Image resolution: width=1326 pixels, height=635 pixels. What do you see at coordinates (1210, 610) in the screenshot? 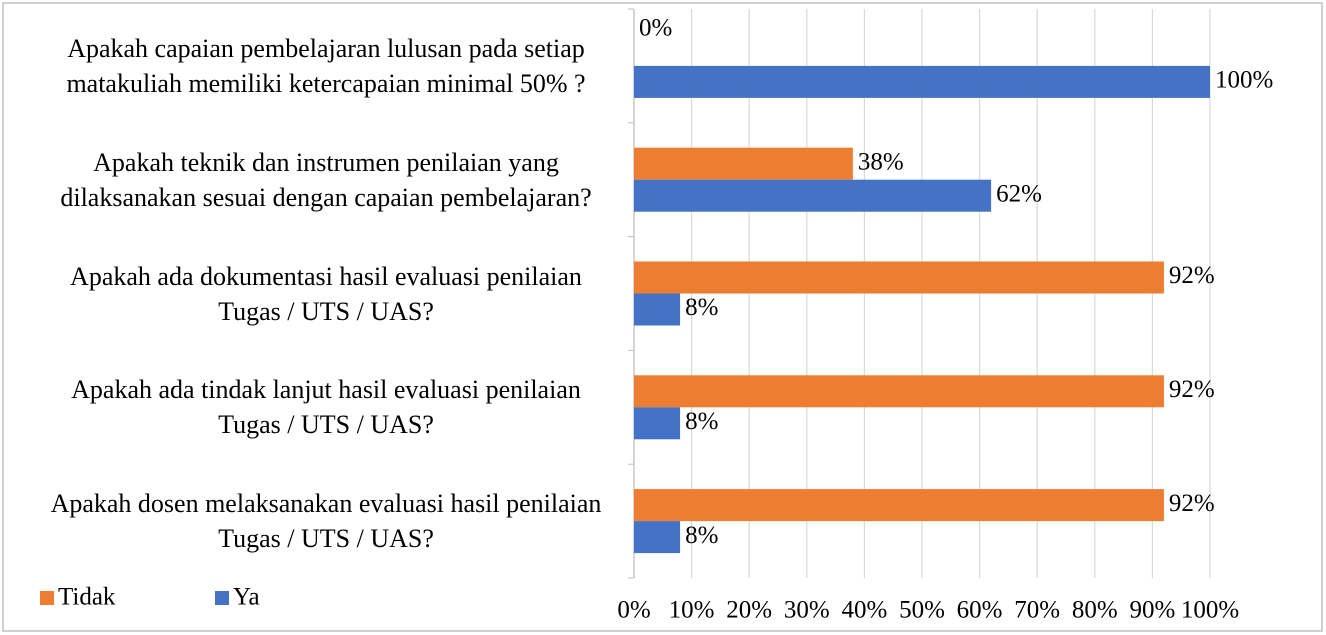
I see `x-tick-label: 100%` at bounding box center [1210, 610].